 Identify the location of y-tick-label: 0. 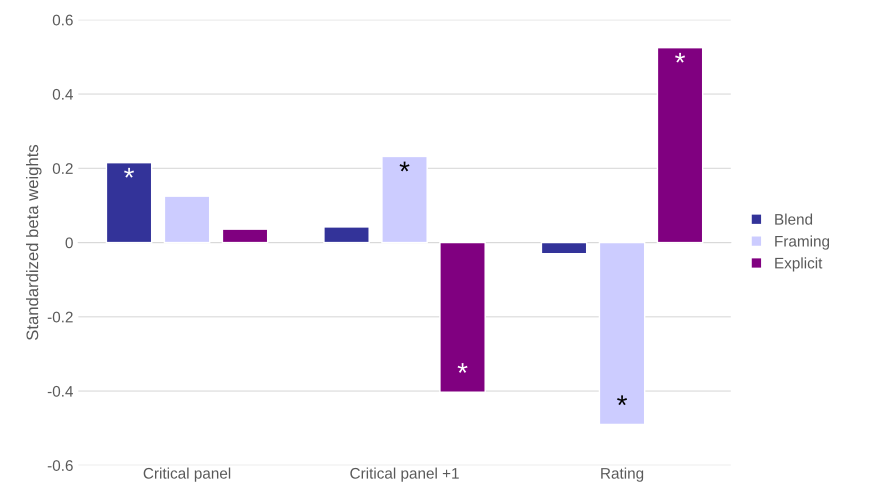
(69, 242).